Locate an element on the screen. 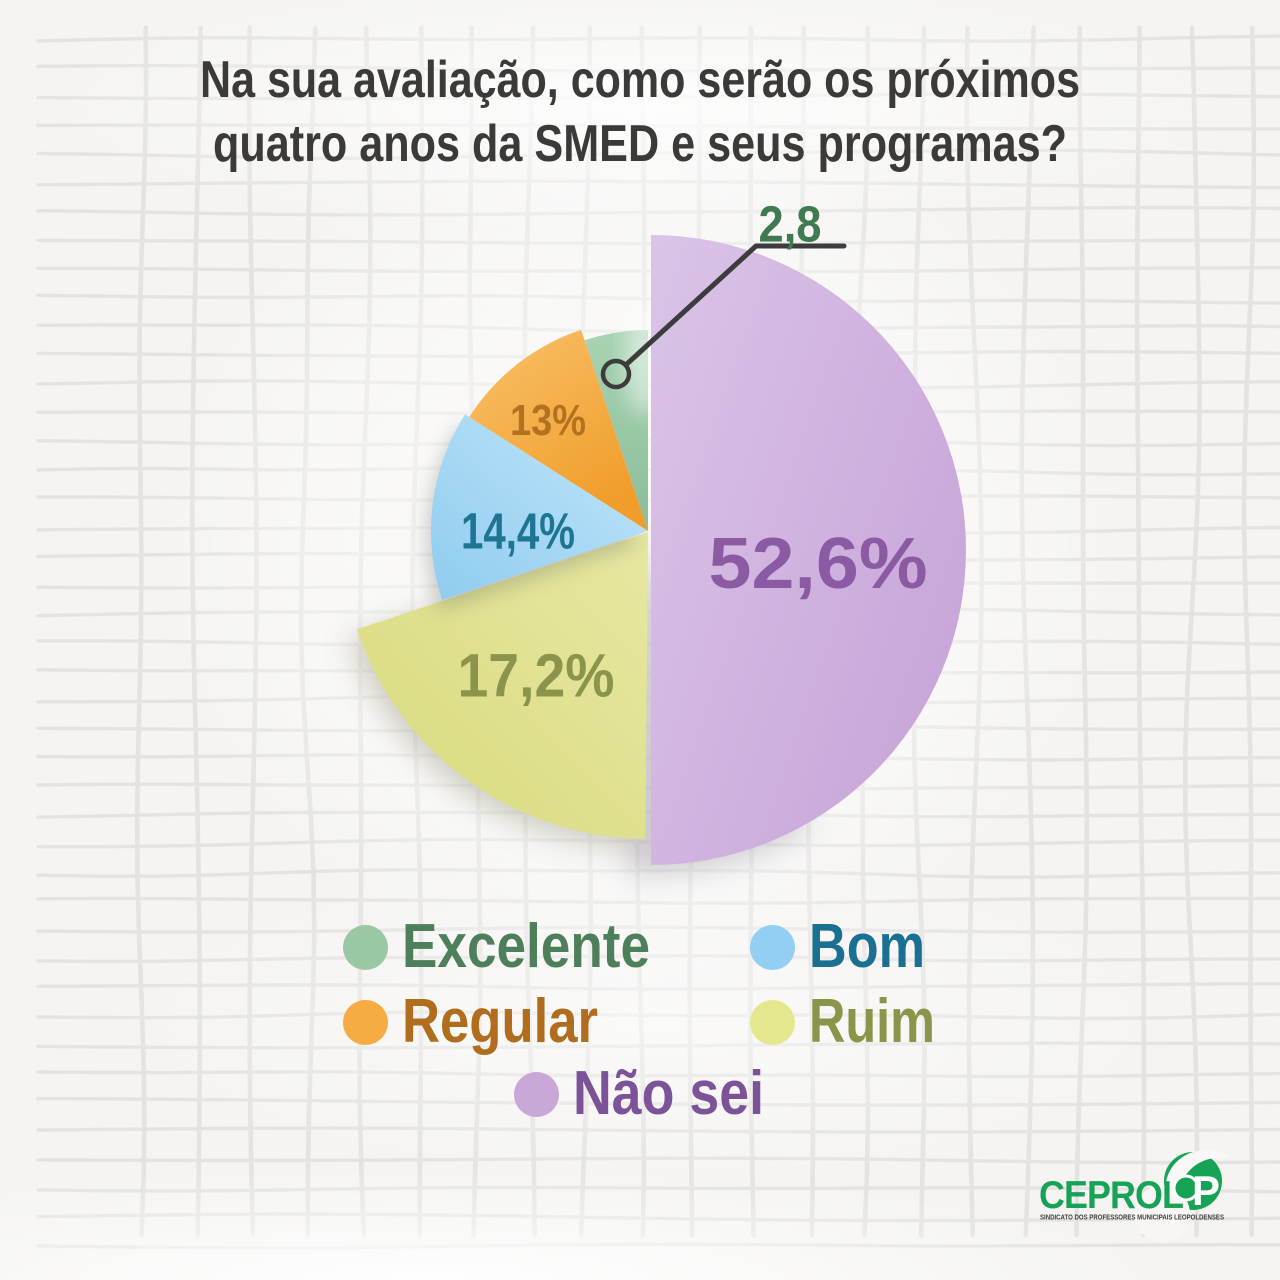  slice-regular is located at coordinates (558, 430).